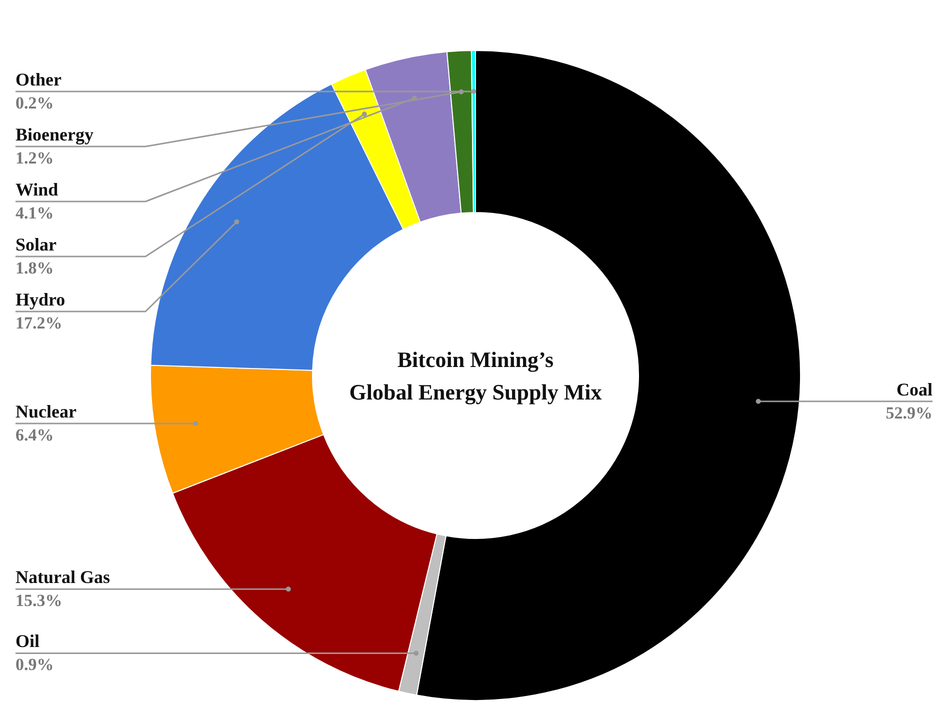 The image size is (937, 720). What do you see at coordinates (55, 134) in the screenshot?
I see `slice-label: Bioenergy` at bounding box center [55, 134].